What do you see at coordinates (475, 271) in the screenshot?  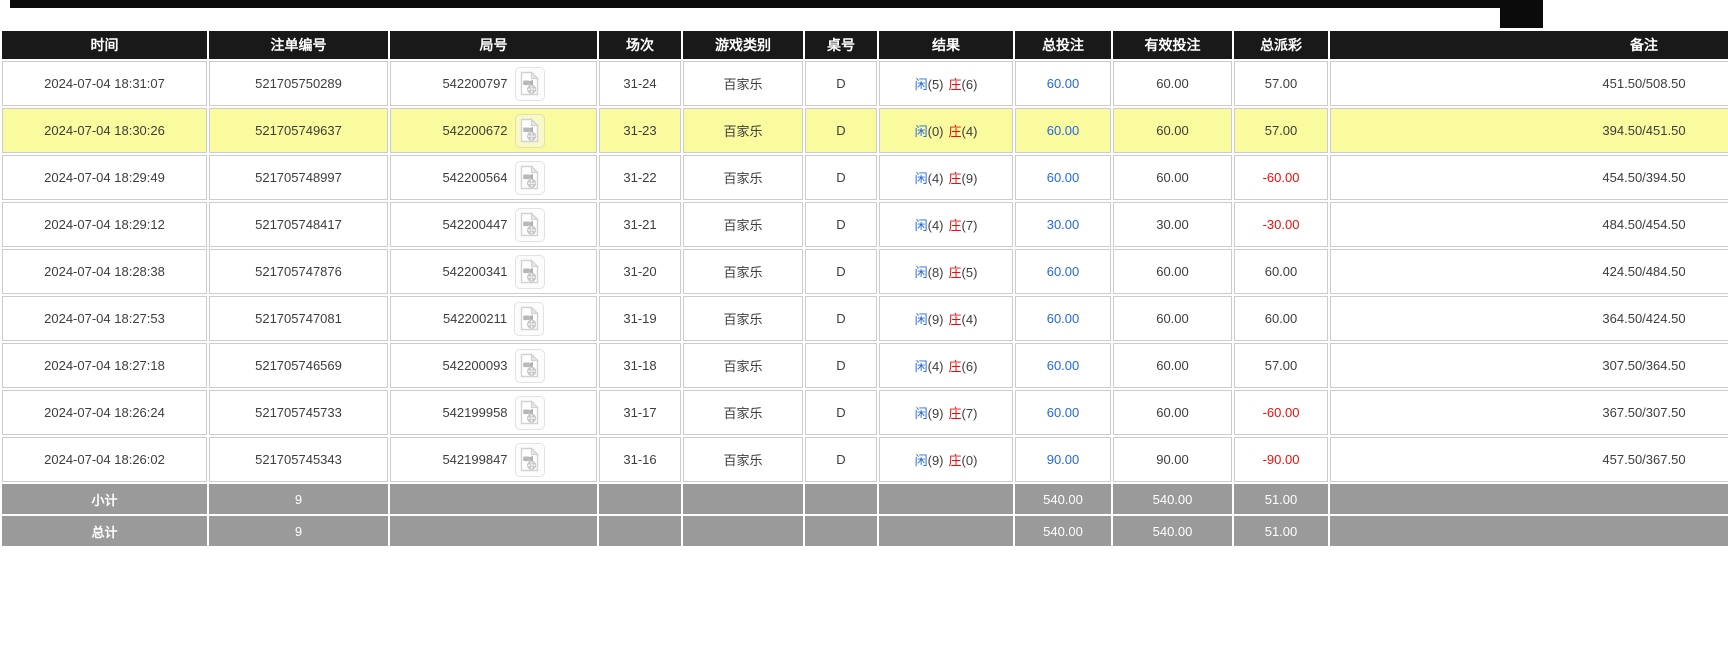 I see `round-number: 542200341` at bounding box center [475, 271].